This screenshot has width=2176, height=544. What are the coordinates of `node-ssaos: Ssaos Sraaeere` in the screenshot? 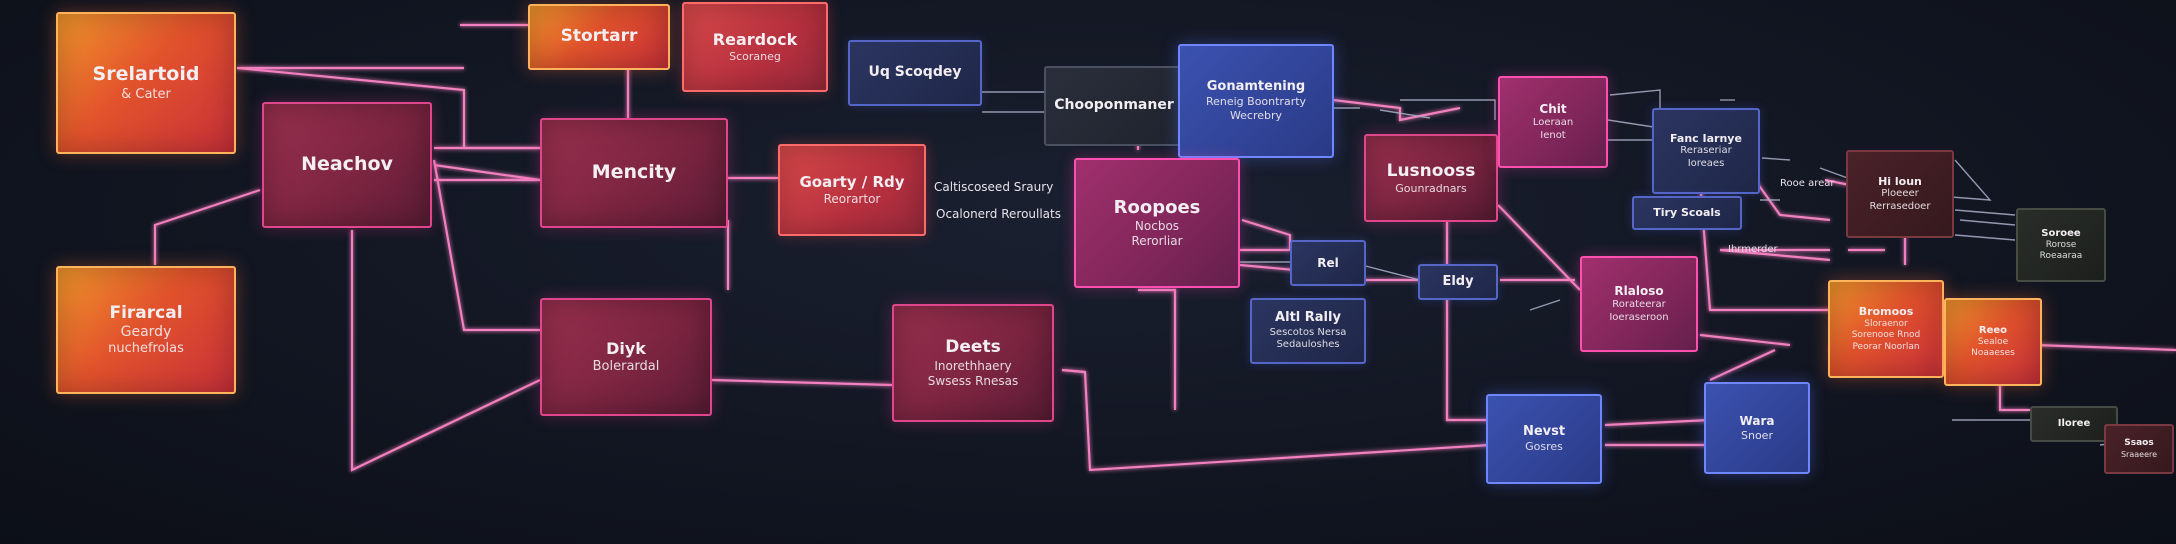 It's located at (2139, 449).